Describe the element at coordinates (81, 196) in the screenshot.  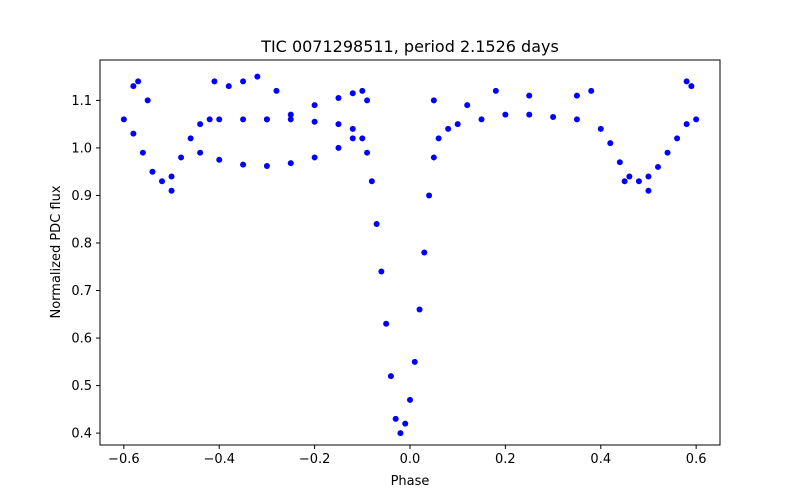
I see `y-tick-label: 0.9` at that location.